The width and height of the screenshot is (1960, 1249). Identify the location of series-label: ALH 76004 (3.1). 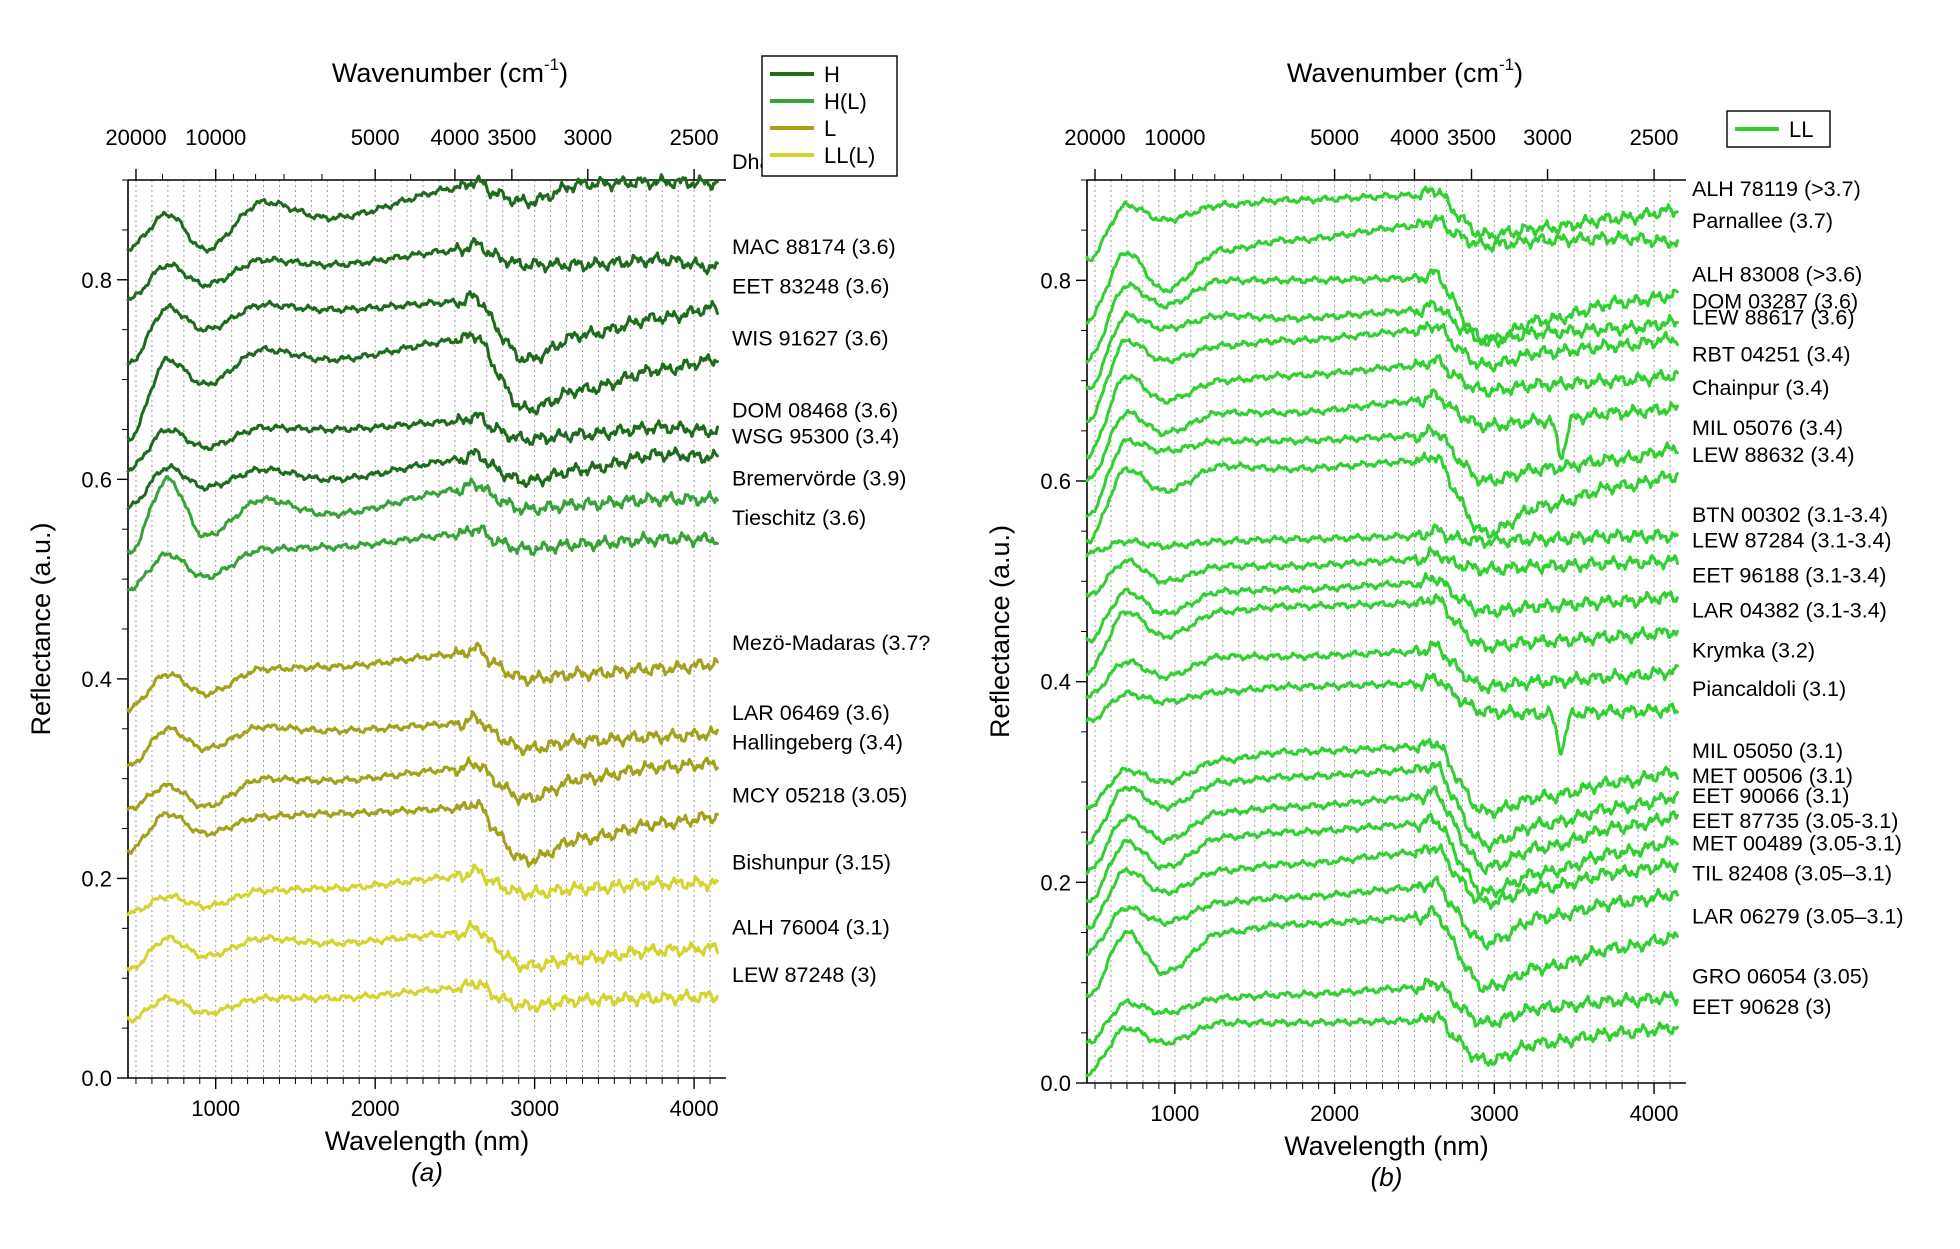
(811, 927).